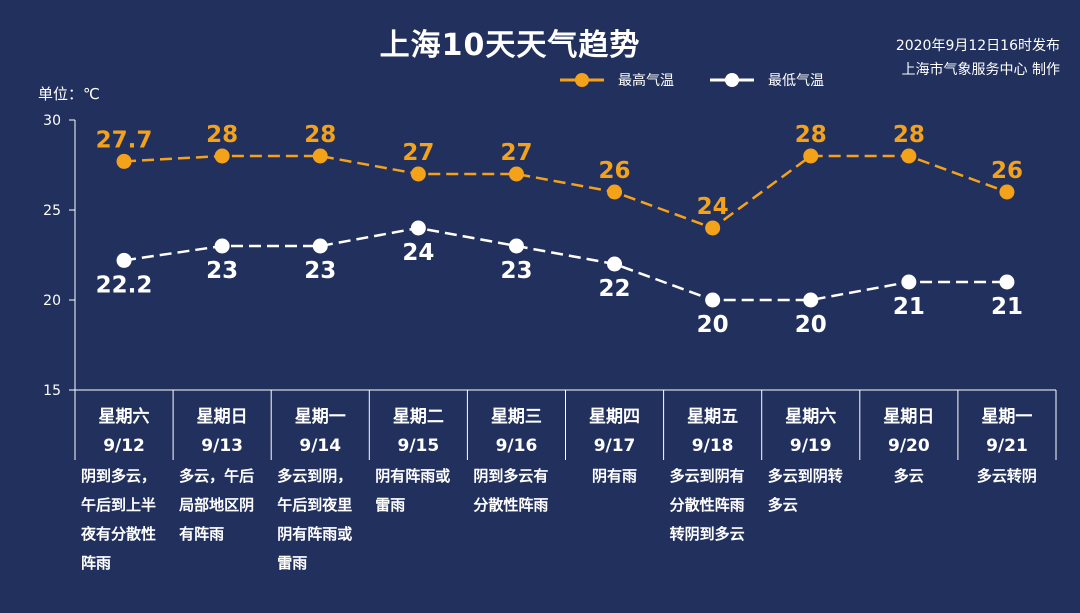 The image size is (1080, 613). What do you see at coordinates (52, 391) in the screenshot?
I see `y-tick-label: 15` at bounding box center [52, 391].